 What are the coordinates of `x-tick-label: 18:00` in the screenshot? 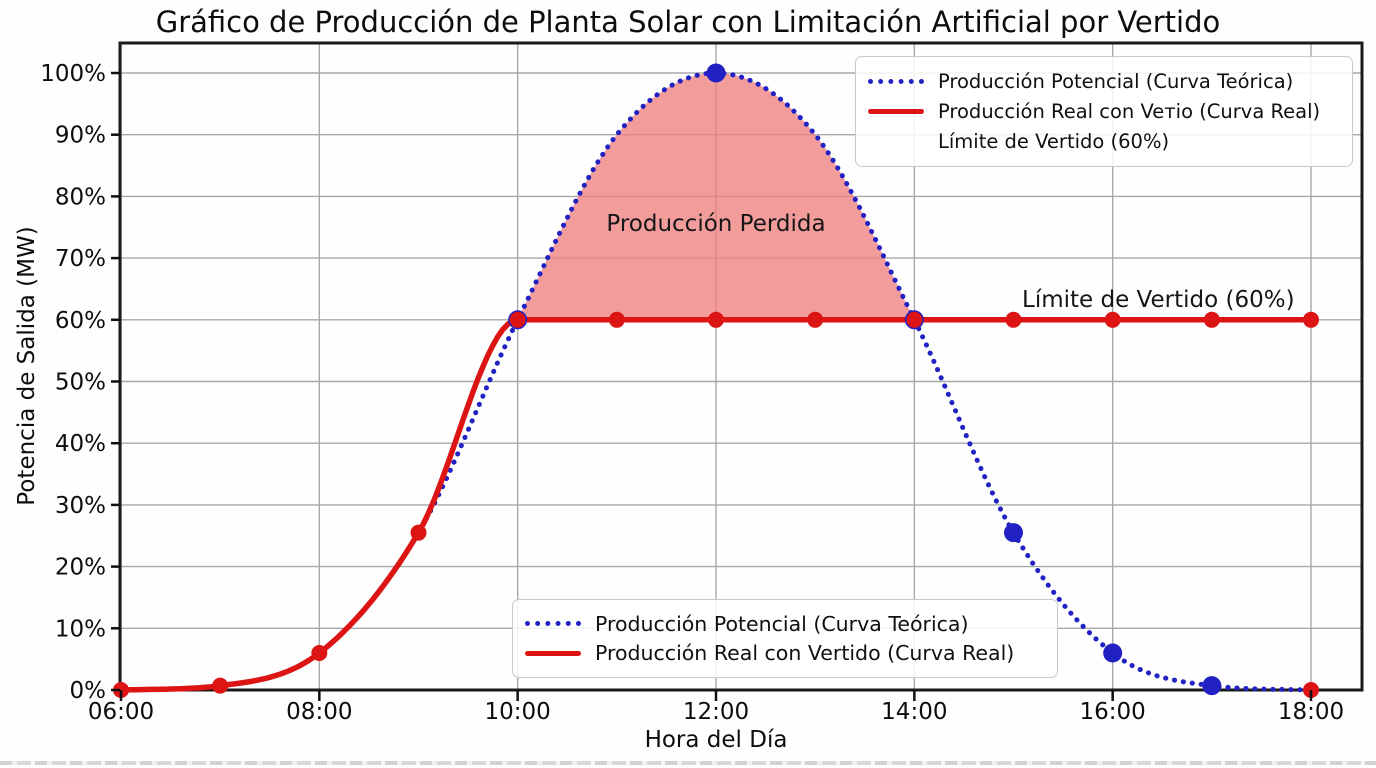 It's located at (1311, 712).